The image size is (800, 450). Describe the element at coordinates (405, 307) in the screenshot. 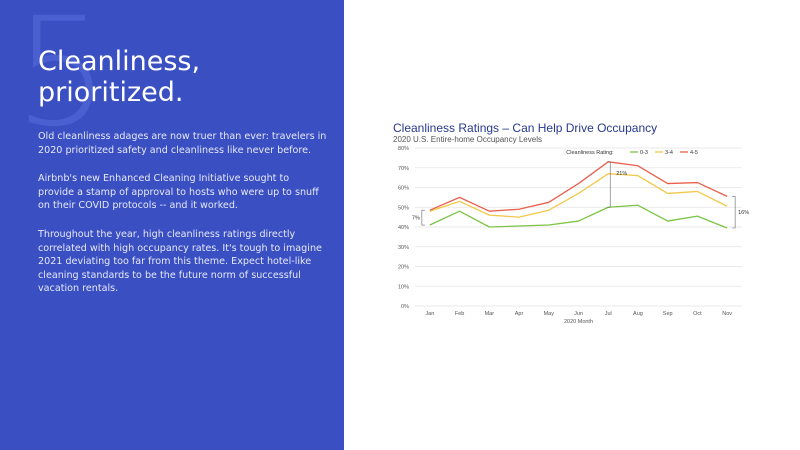

I see `y-tick-label: 0%` at that location.